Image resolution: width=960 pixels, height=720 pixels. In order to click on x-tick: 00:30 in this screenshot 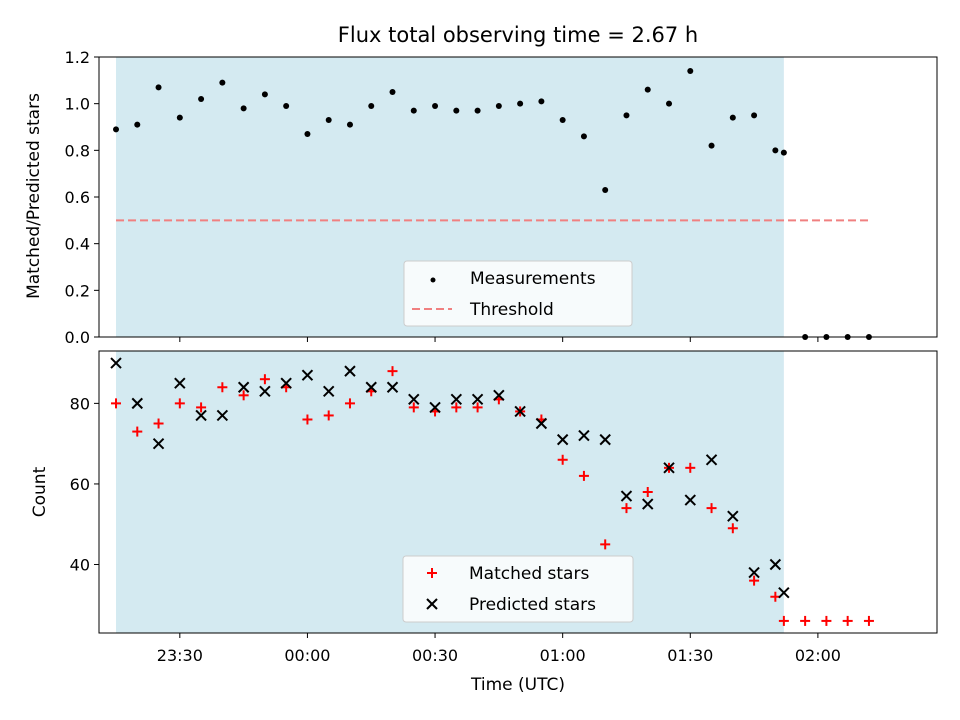, I will do `click(435, 649)`.